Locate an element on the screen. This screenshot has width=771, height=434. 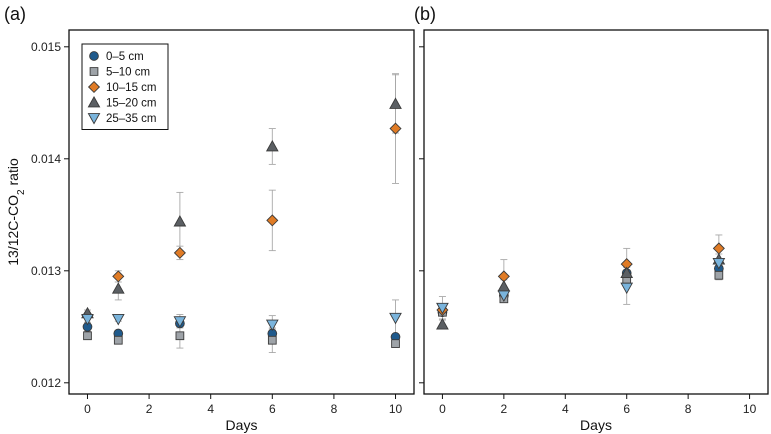
legend-label: 0–5 cm is located at coordinates (125, 57).